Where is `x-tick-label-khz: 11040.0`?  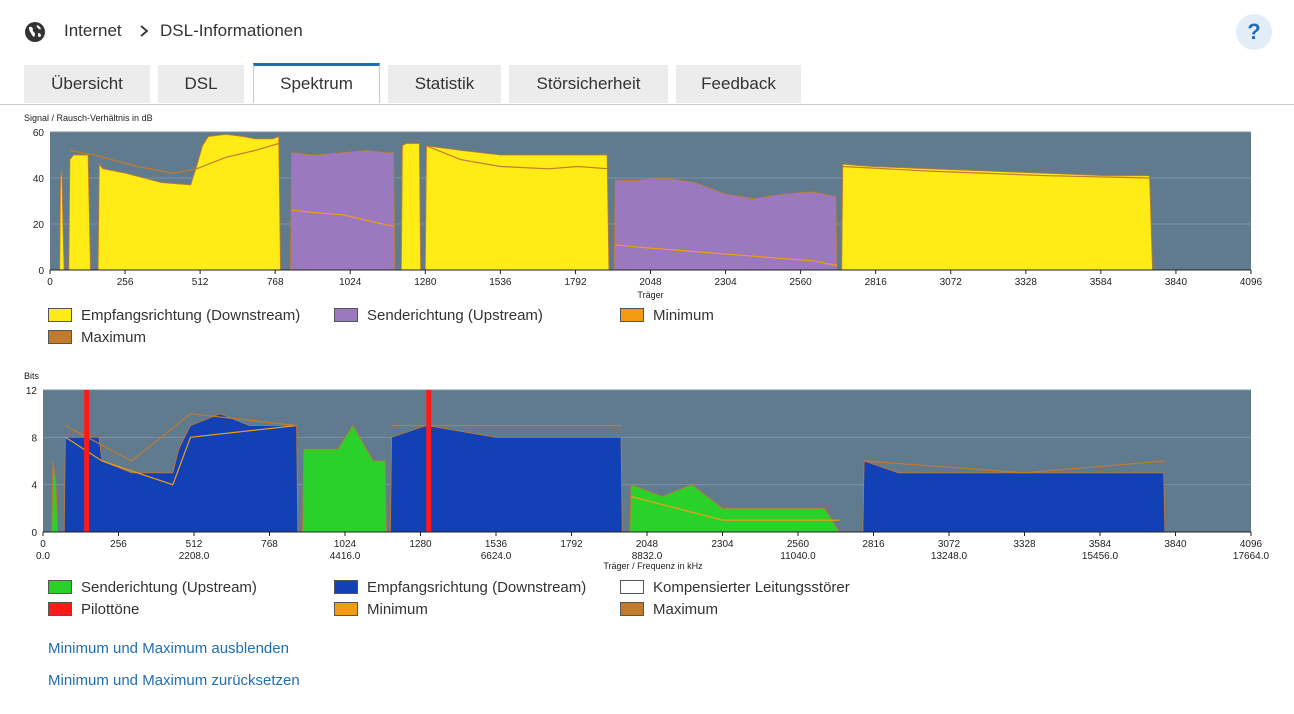
x-tick-label-khz: 11040.0 is located at coordinates (798, 556).